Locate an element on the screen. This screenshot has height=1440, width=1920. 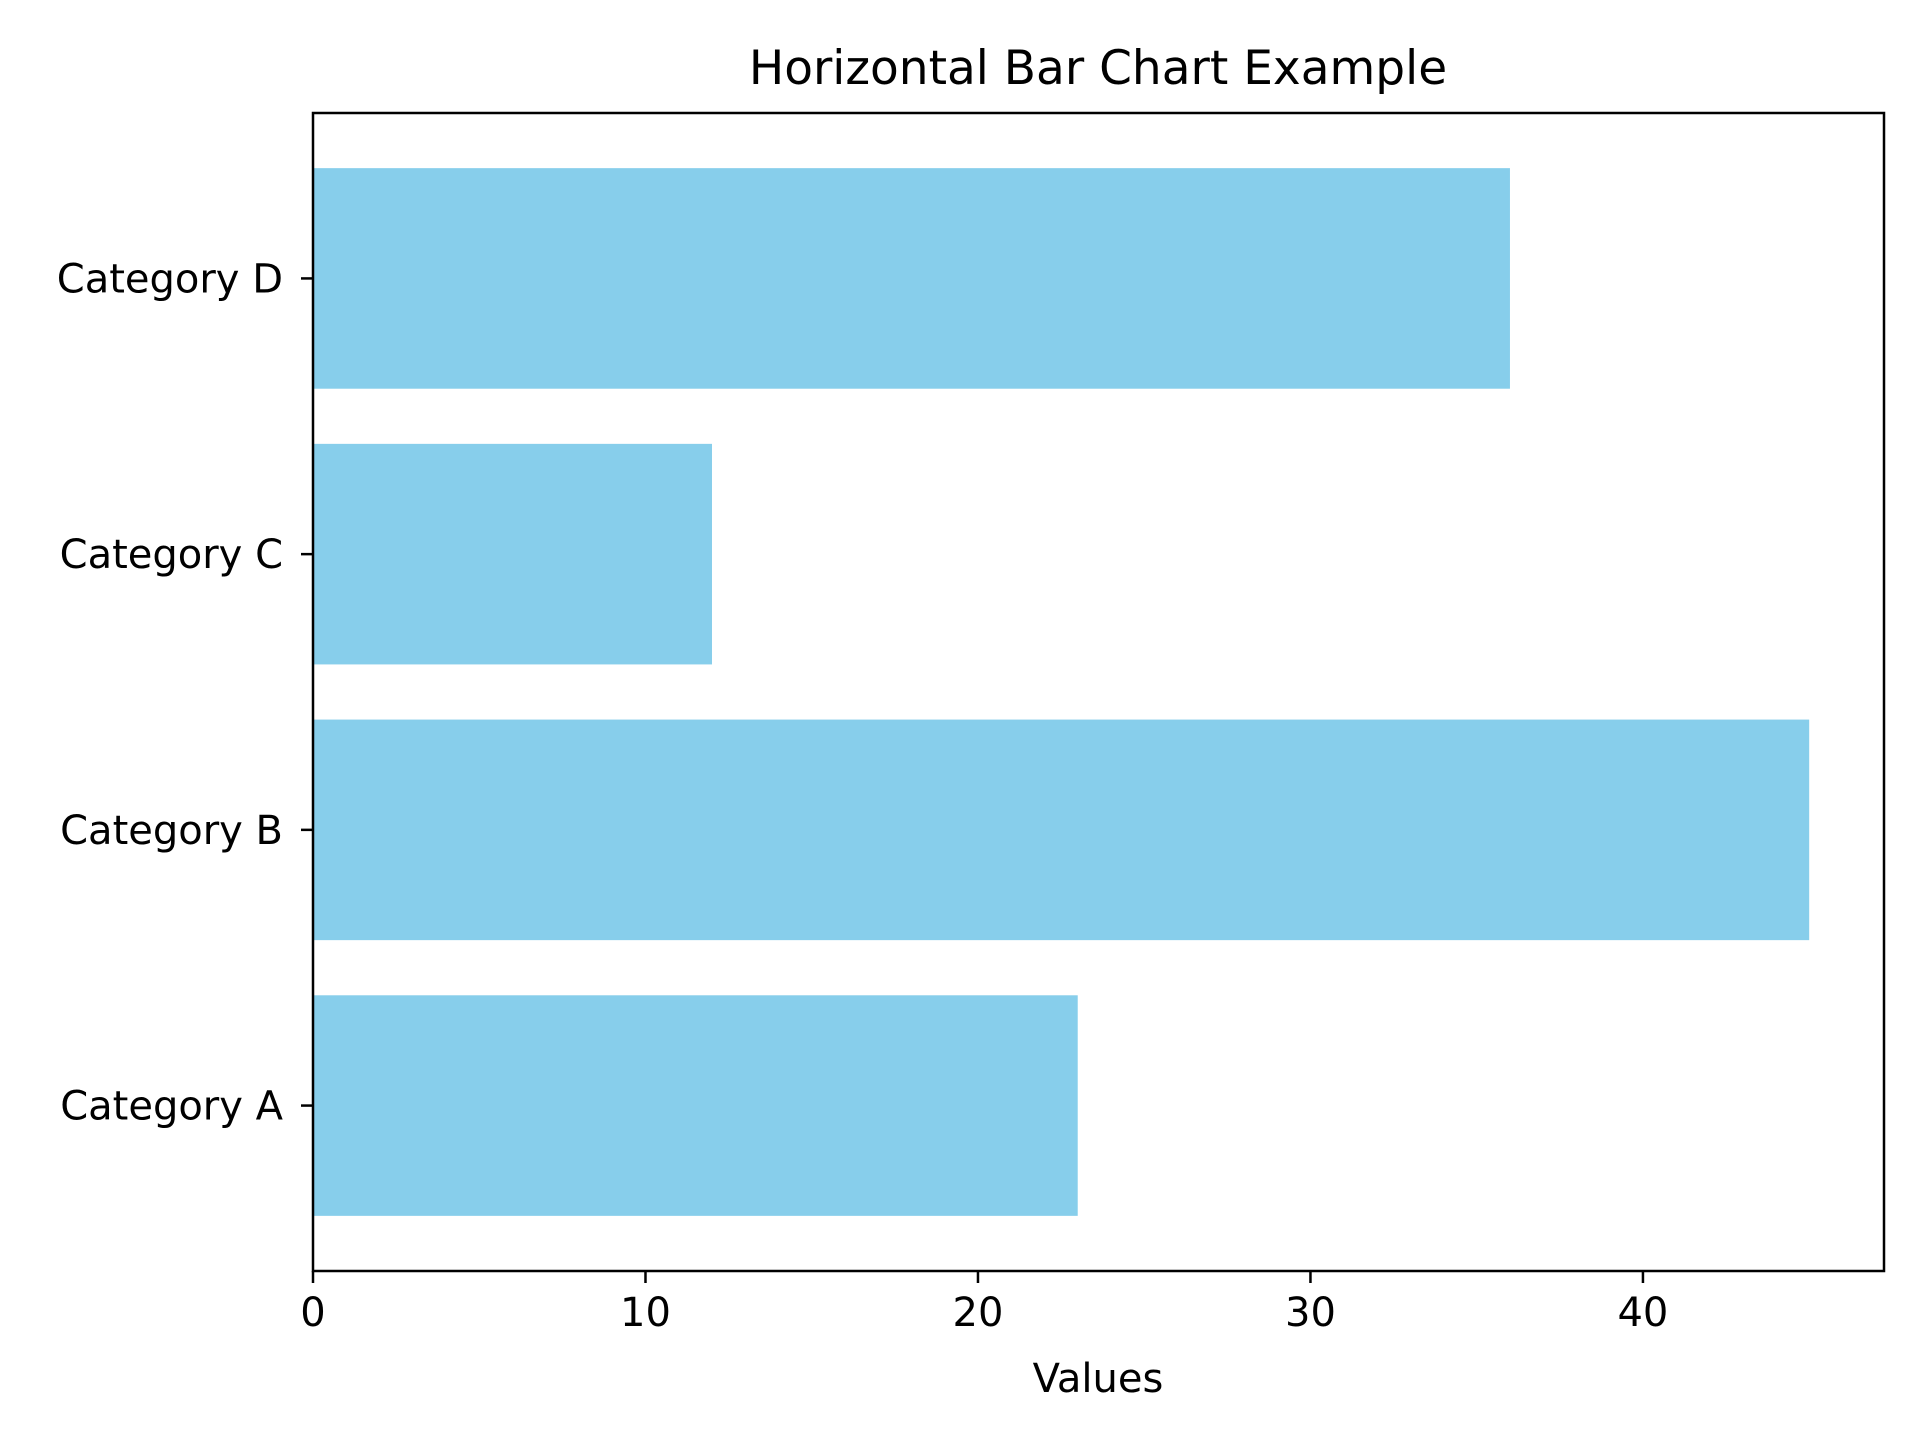
bar-category-d is located at coordinates (911, 278).